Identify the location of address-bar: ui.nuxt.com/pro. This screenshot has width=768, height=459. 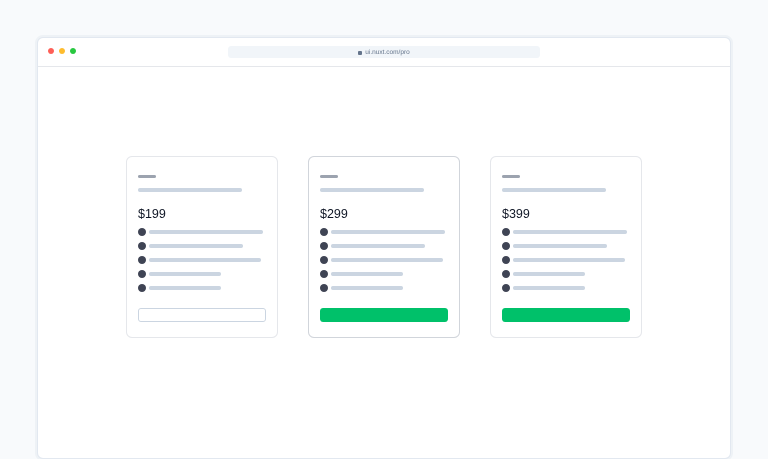
(384, 52).